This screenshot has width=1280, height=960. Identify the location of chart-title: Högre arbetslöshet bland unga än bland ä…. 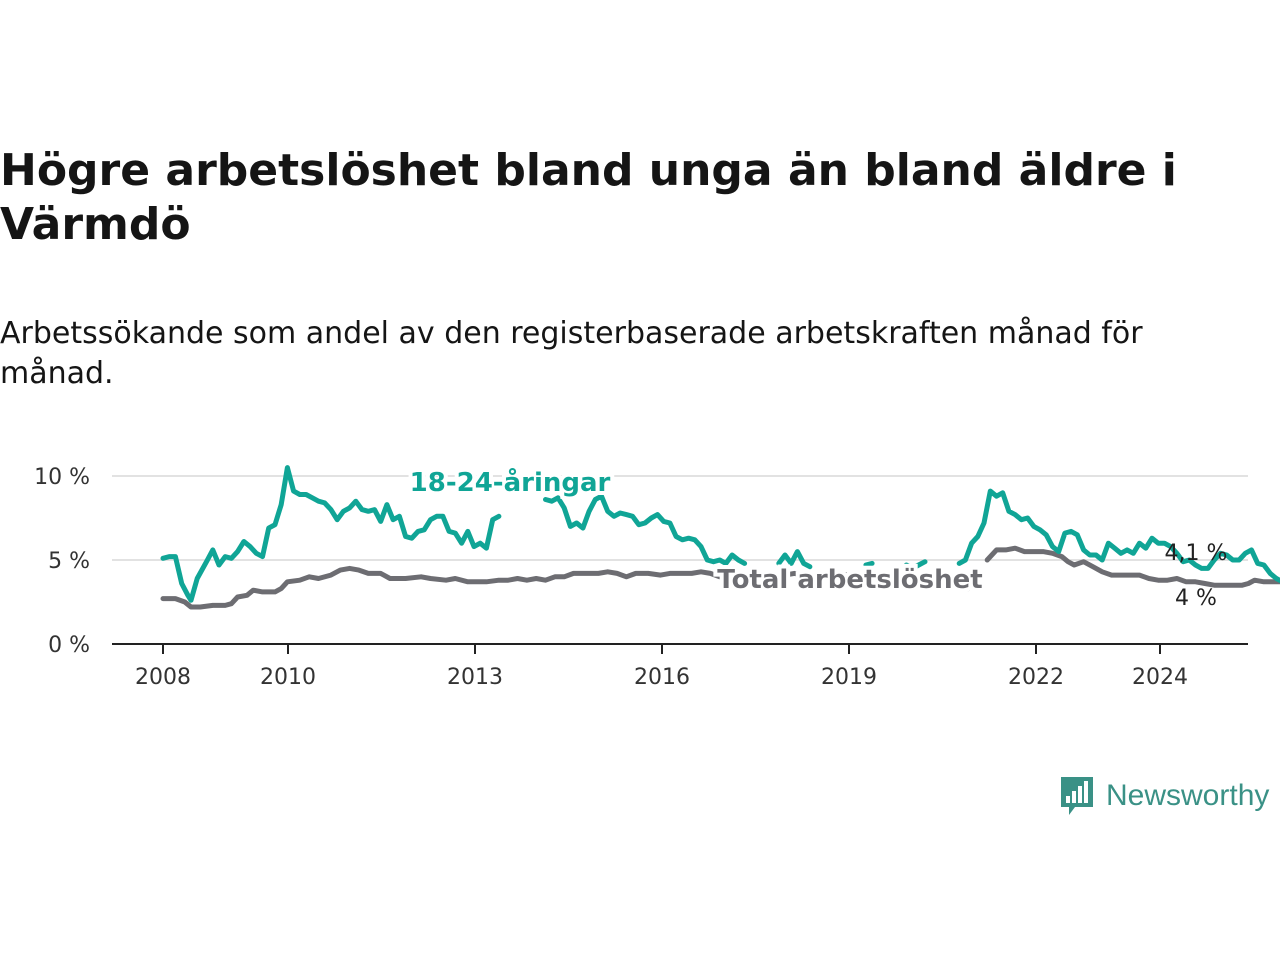
(588, 197).